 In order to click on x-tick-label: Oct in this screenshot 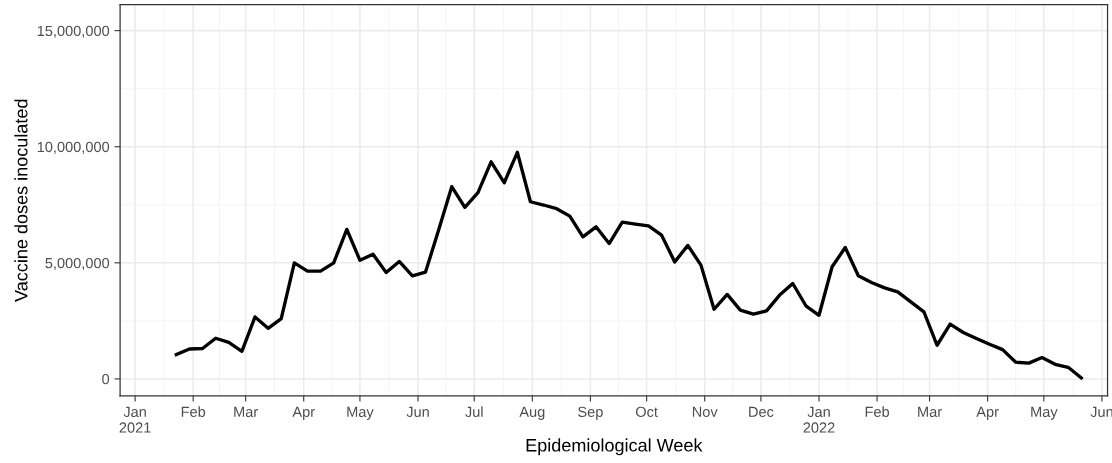, I will do `click(646, 411)`.